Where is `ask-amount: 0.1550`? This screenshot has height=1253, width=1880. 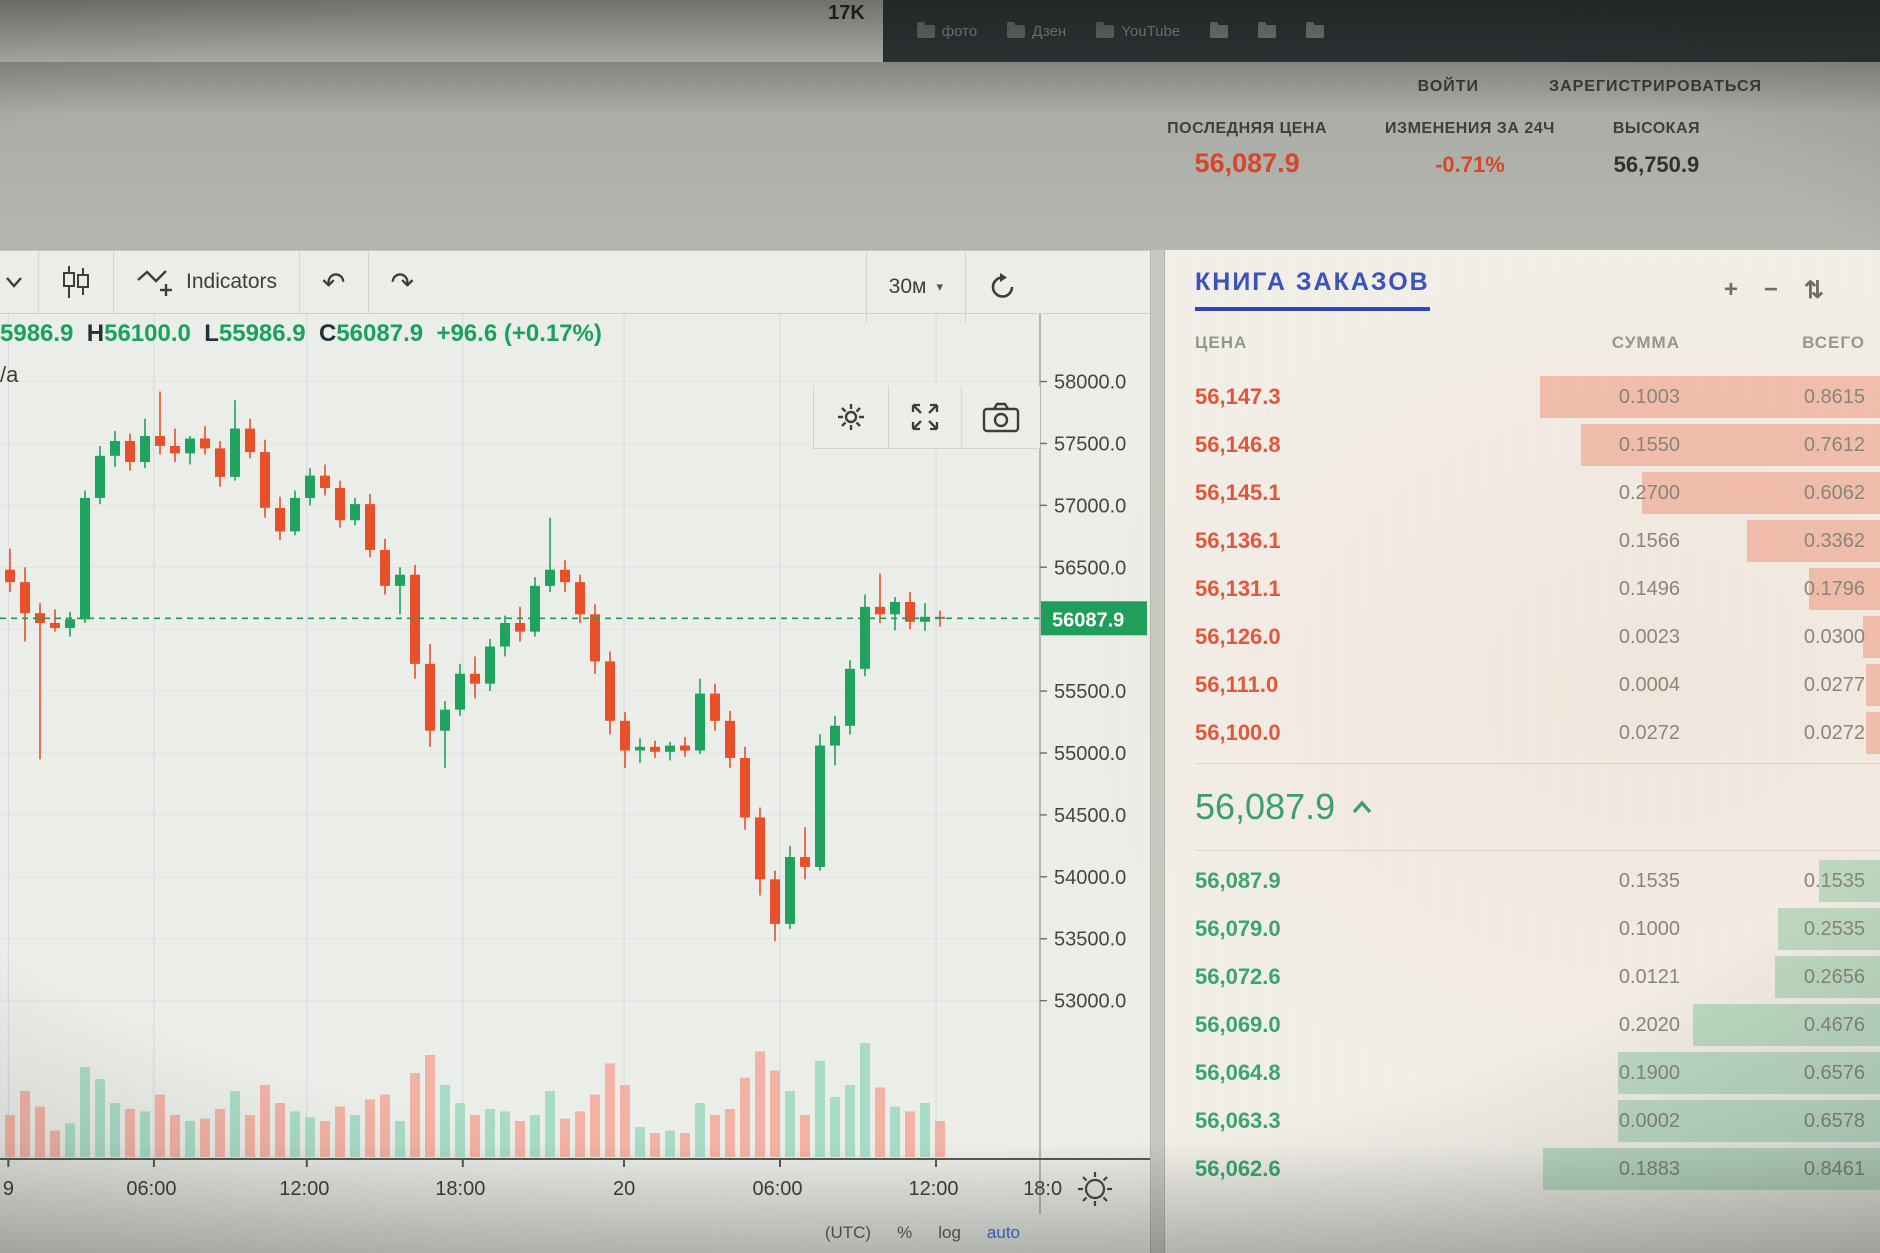 ask-amount: 0.1550 is located at coordinates (1649, 444).